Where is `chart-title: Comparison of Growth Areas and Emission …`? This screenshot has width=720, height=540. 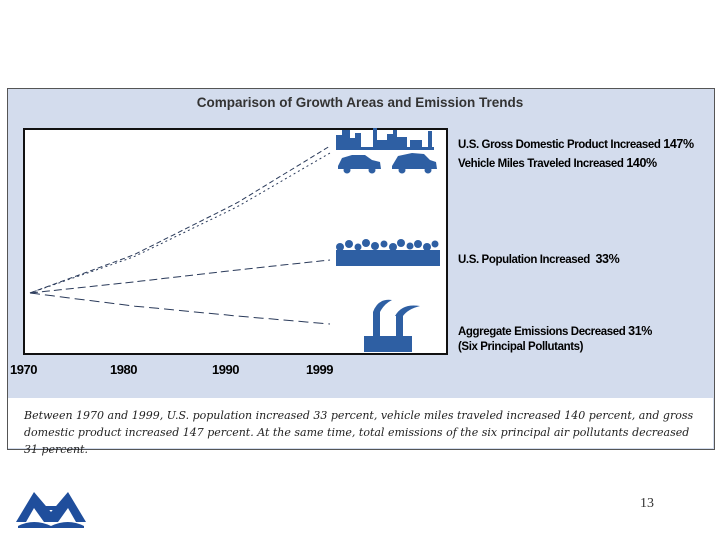 chart-title: Comparison of Growth Areas and Emission … is located at coordinates (360, 102).